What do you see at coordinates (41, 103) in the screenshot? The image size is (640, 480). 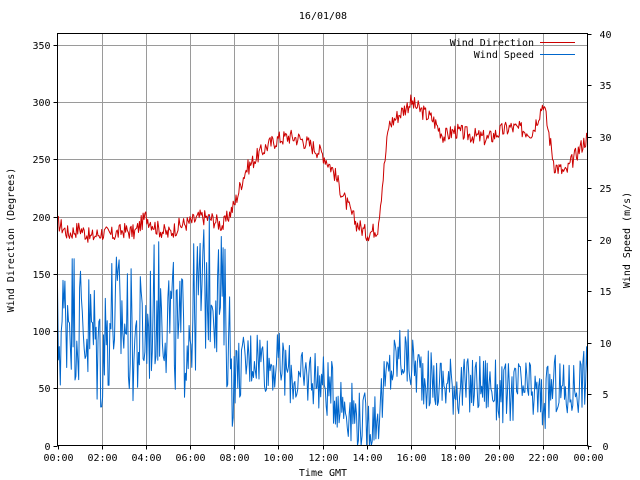 I see `y-left-tick-label: 300` at bounding box center [41, 103].